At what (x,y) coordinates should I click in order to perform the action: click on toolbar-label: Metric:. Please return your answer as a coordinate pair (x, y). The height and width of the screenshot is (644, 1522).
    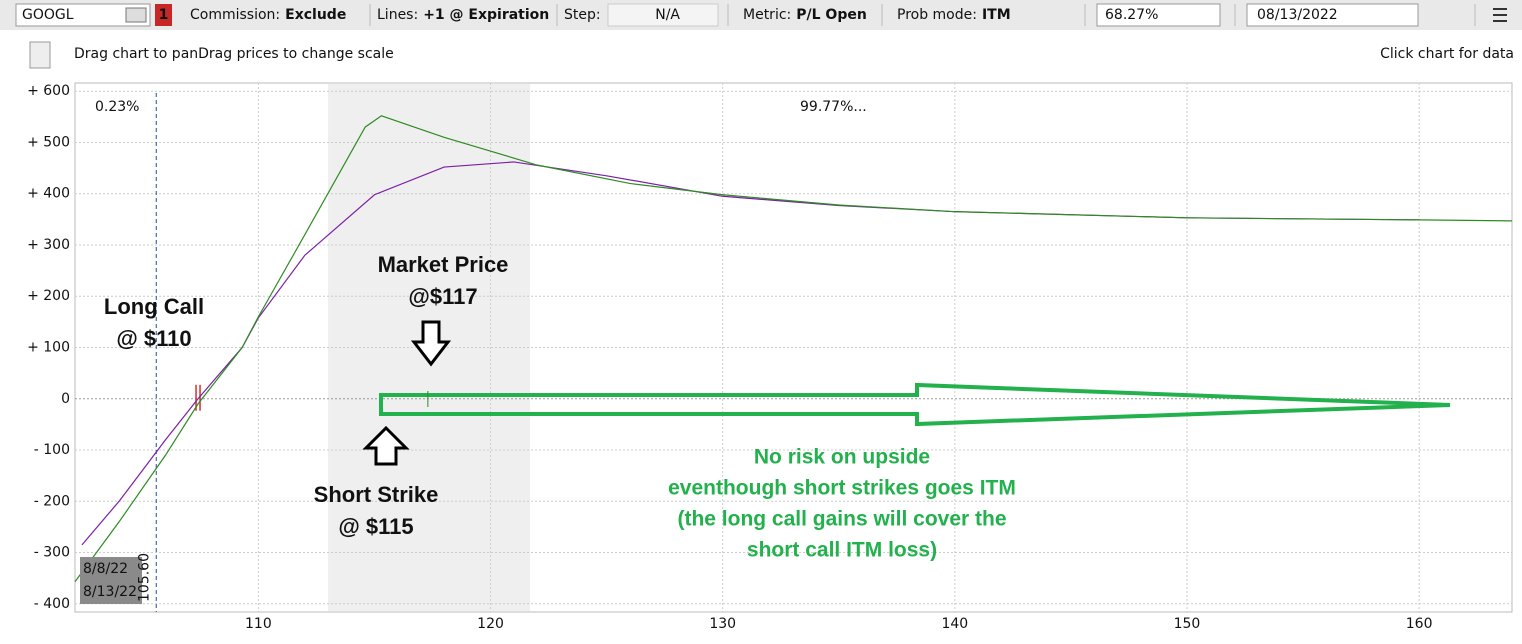
    Looking at the image, I should click on (767, 15).